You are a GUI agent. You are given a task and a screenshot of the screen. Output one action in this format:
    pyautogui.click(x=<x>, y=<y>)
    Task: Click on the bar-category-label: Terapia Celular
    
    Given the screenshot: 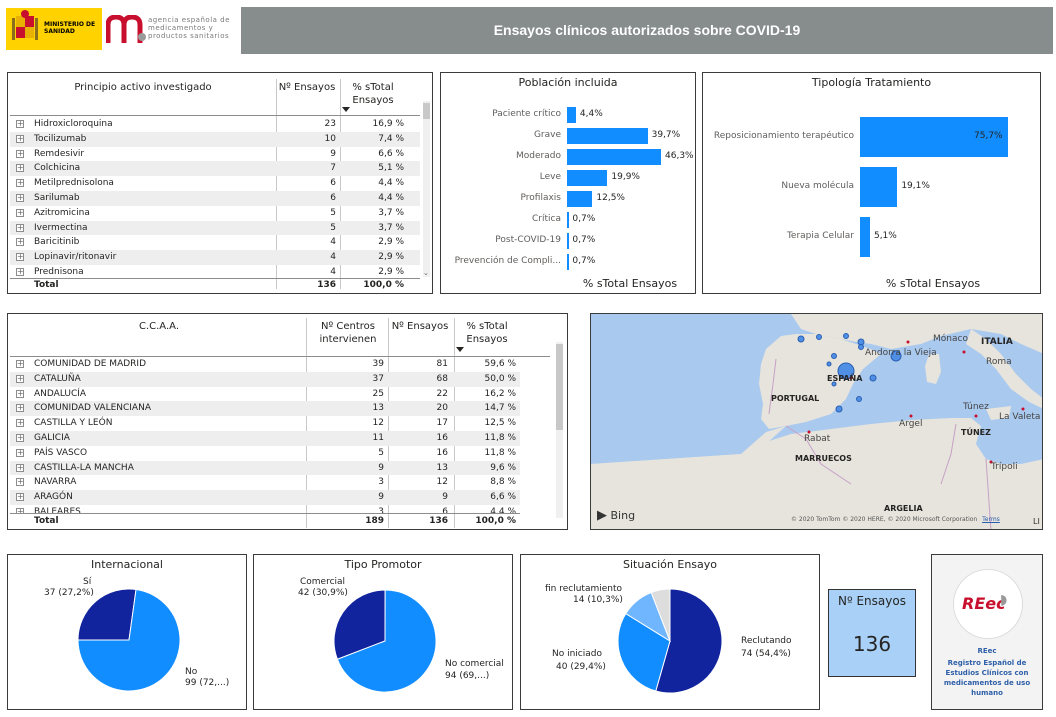 What is the action you would take?
    pyautogui.click(x=820, y=236)
    